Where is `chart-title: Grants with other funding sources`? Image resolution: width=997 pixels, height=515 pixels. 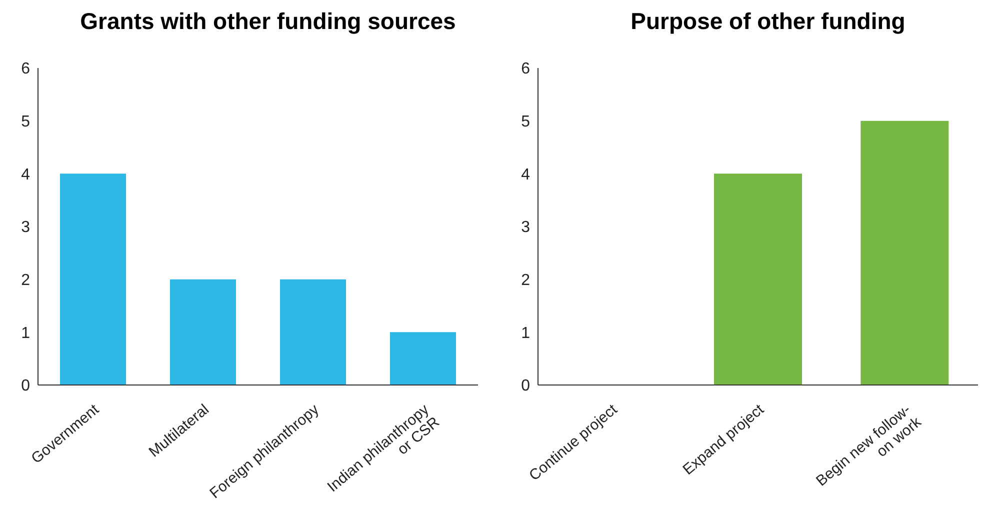
chart-title: Grants with other funding sources is located at coordinates (268, 22).